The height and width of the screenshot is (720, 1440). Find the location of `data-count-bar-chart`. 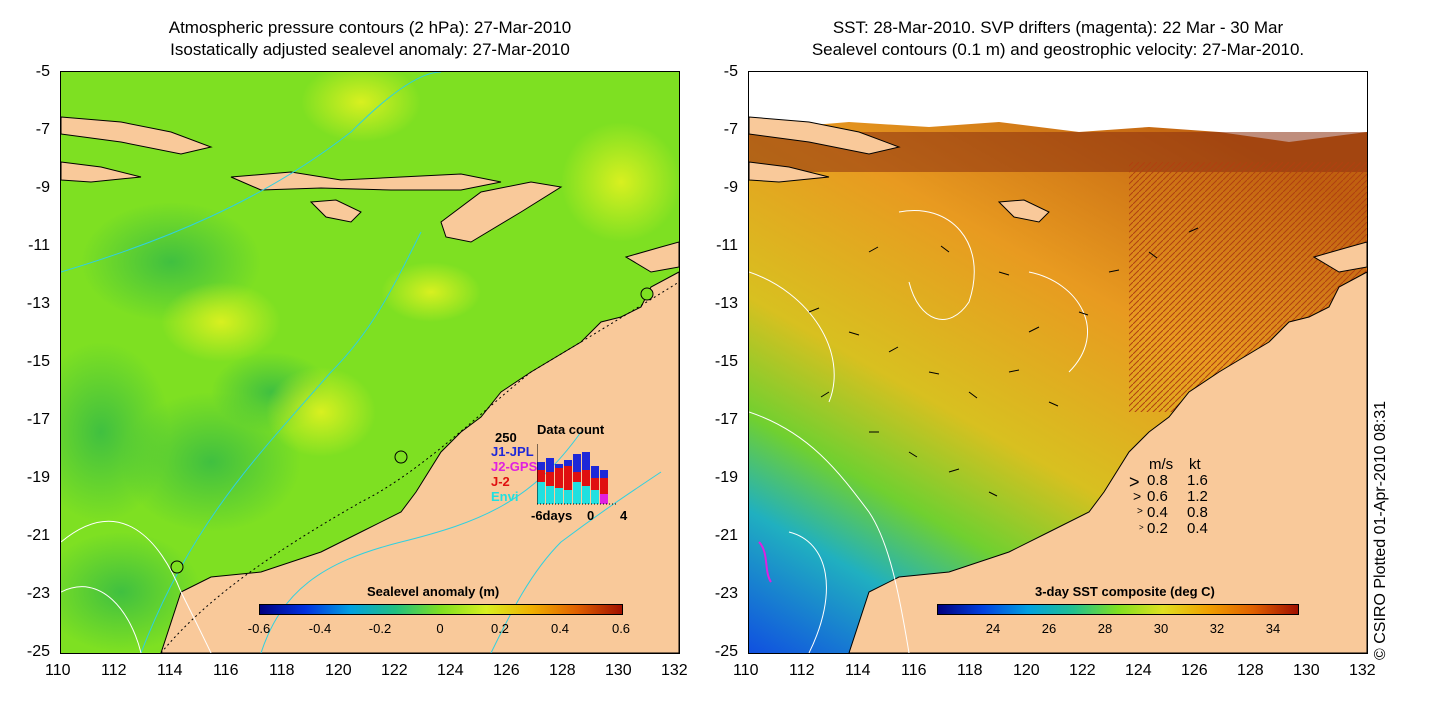

data-count-bar-chart is located at coordinates (577, 474).